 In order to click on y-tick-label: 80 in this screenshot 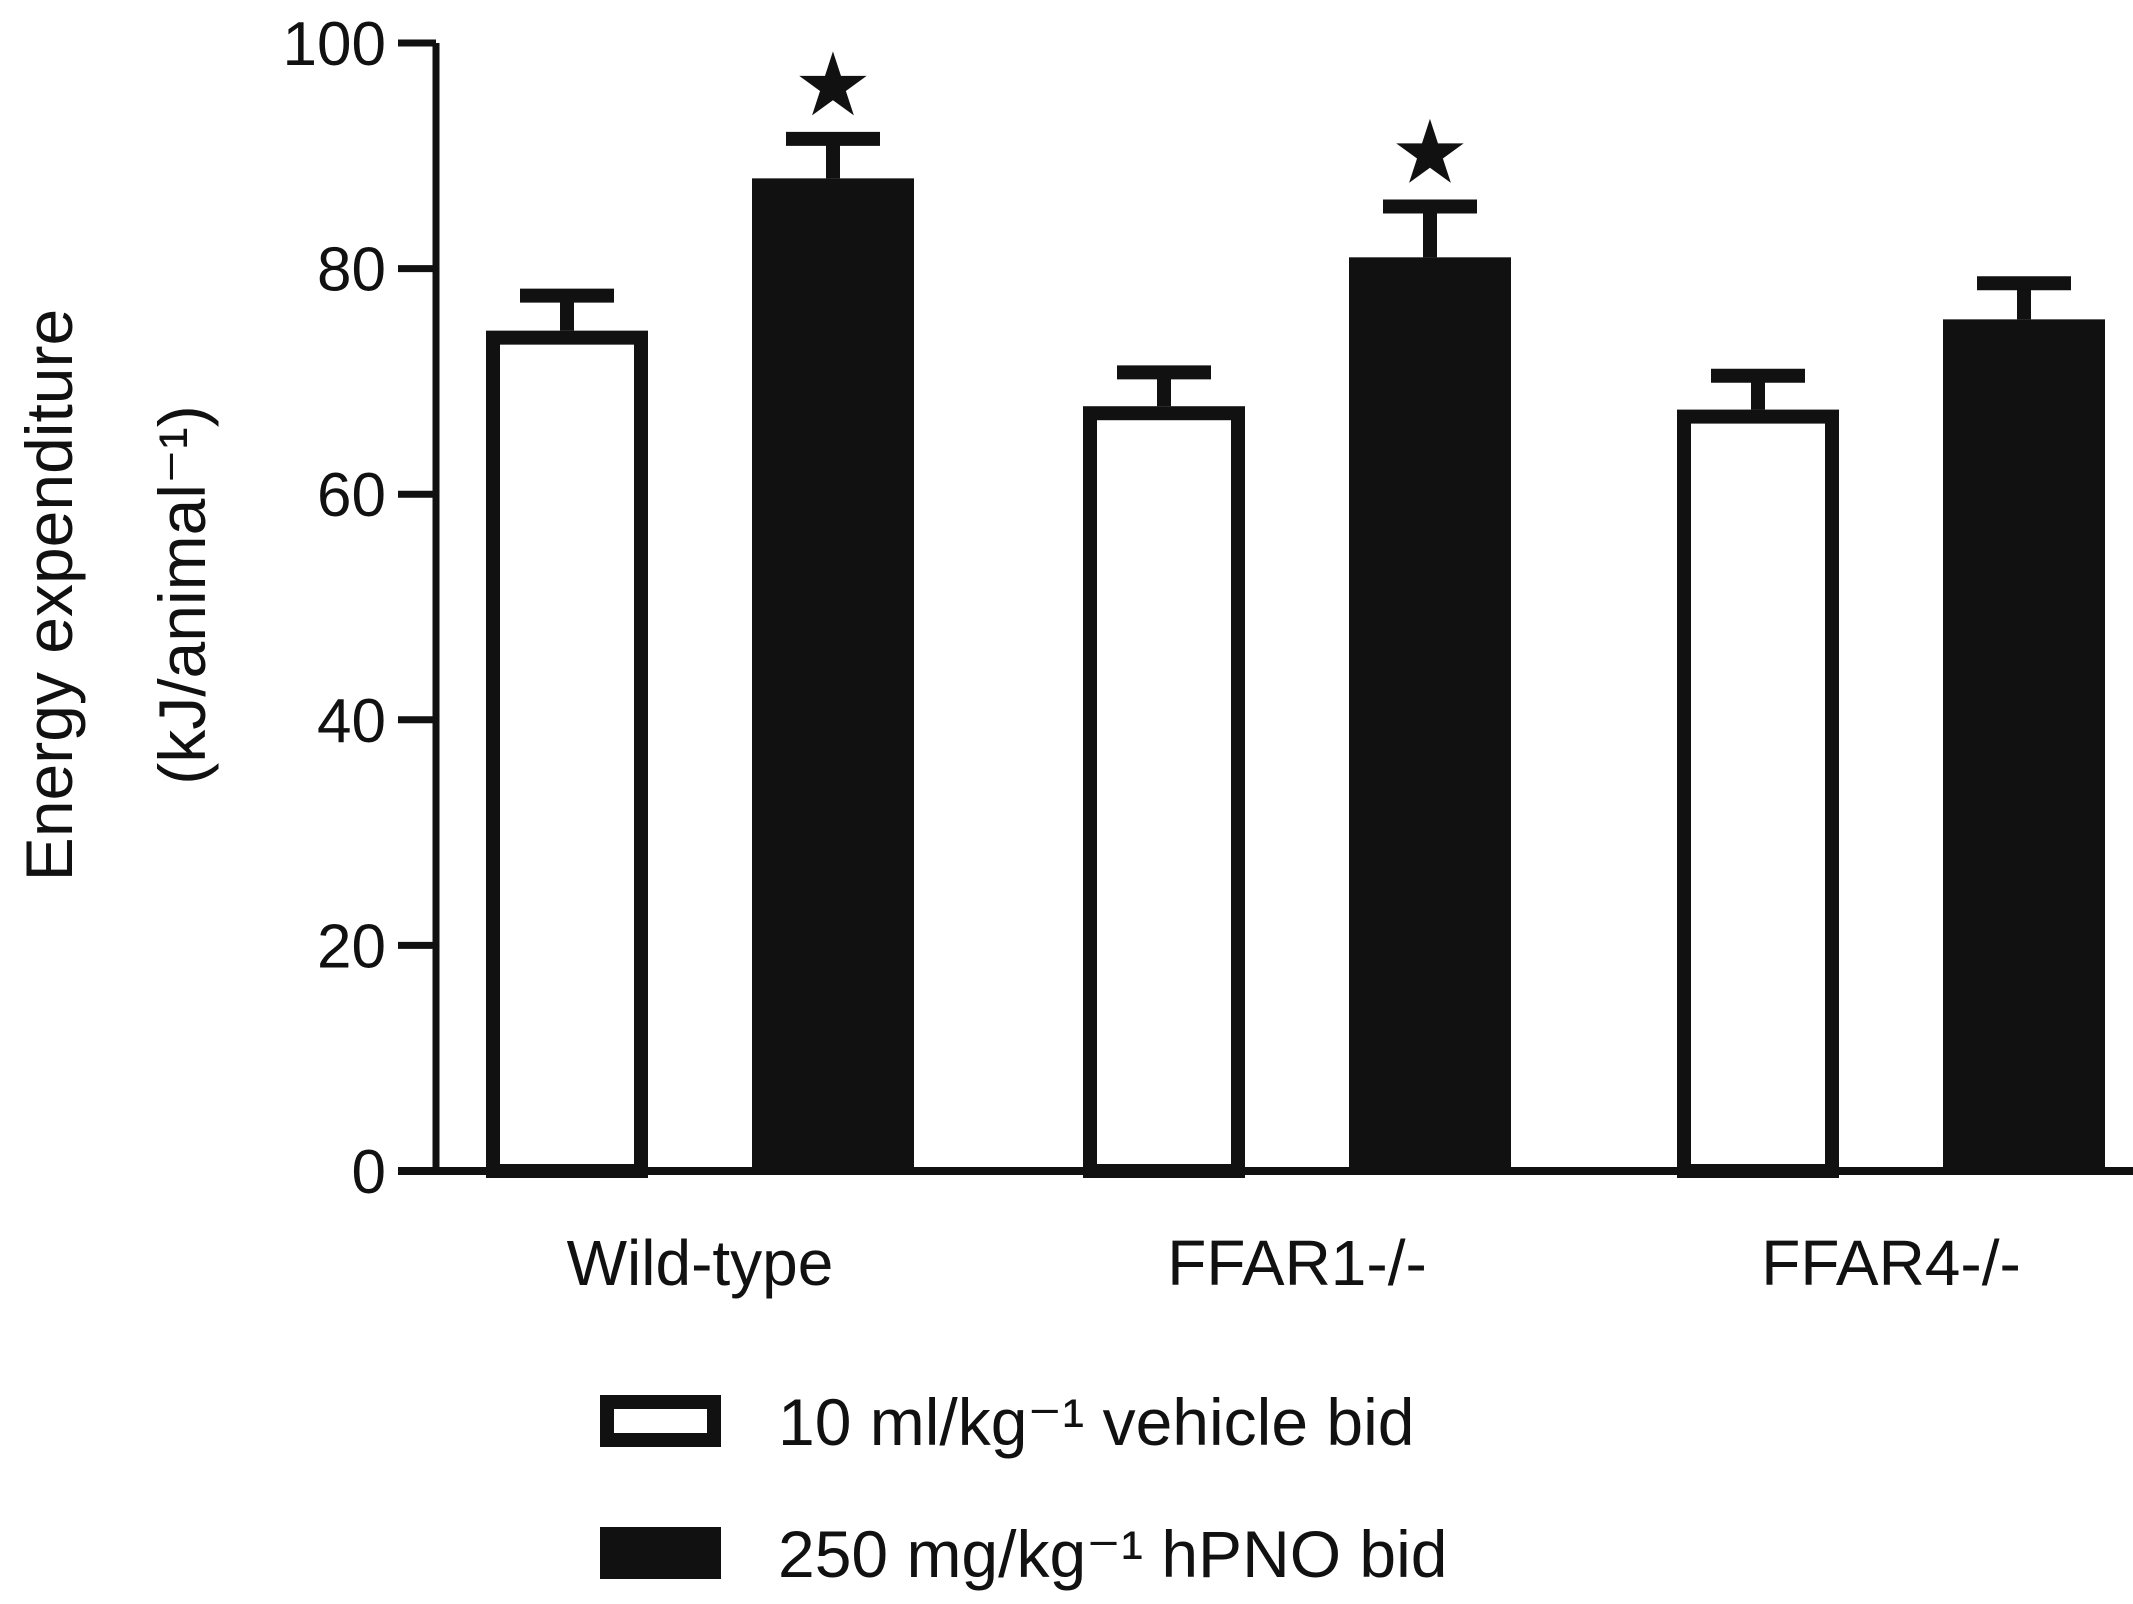, I will do `click(351, 270)`.